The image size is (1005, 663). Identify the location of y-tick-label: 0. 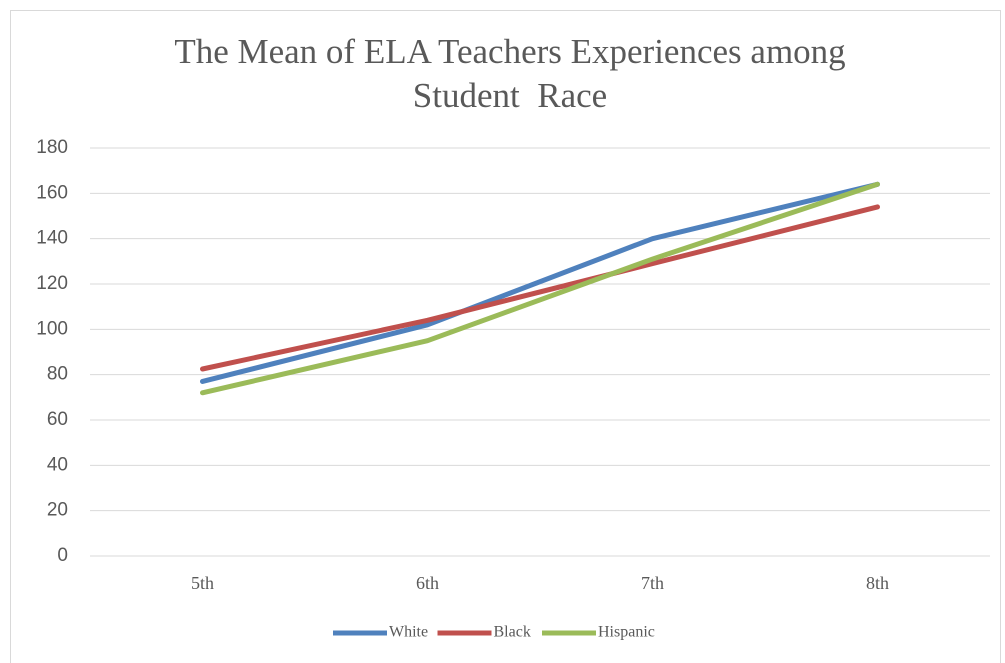
(62, 555).